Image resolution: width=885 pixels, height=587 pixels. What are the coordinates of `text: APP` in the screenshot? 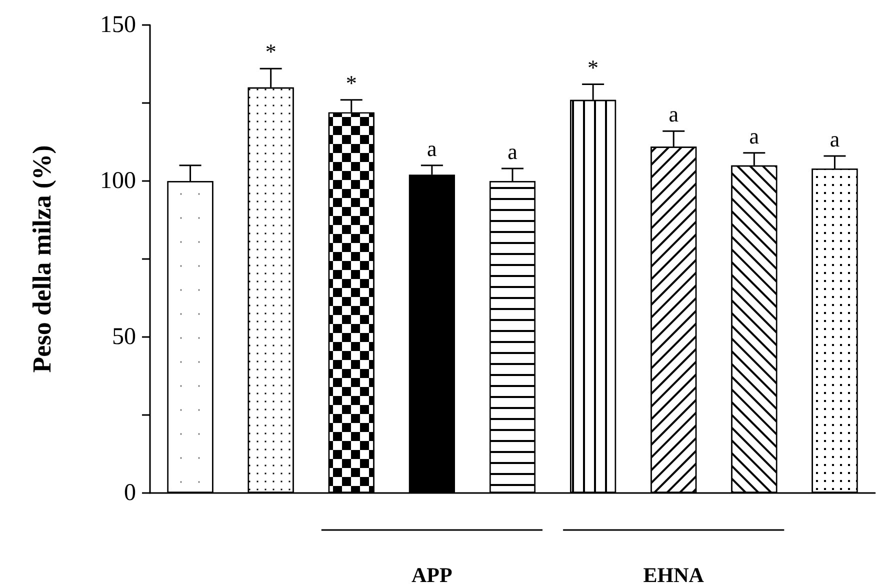 It's located at (432, 575).